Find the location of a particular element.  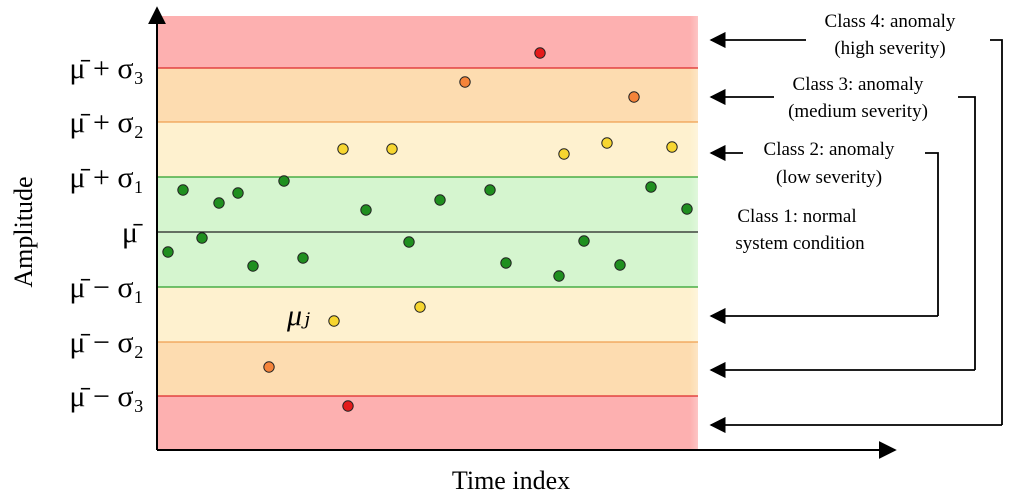

class4-label-line1: Class 4: anomaly is located at coordinates (890, 21).